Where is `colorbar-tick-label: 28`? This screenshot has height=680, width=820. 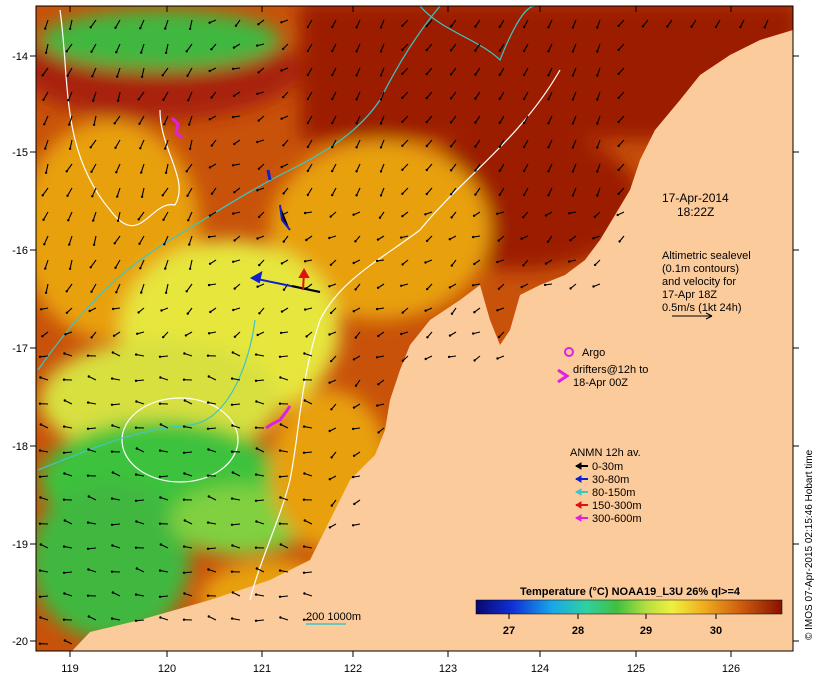 colorbar-tick-label: 28 is located at coordinates (578, 631).